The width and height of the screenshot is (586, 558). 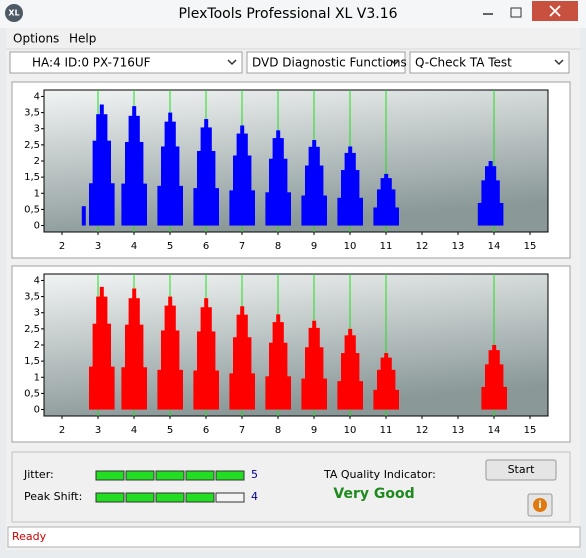 What do you see at coordinates (37, 193) in the screenshot?
I see `y-tick-label: 1` at bounding box center [37, 193].